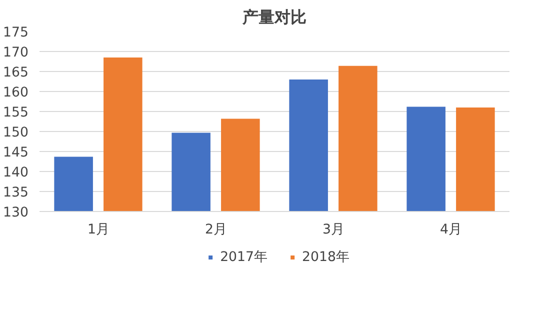  I want to click on y-tick-label: 130, so click(16, 213).